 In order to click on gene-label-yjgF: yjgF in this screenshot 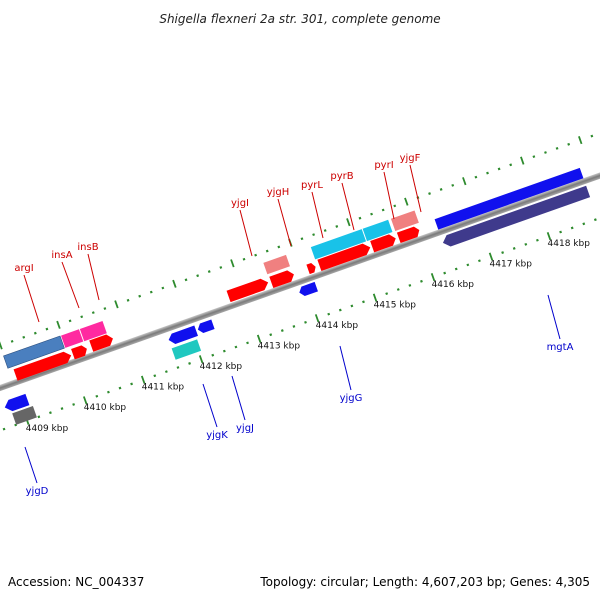, I will do `click(410, 158)`.